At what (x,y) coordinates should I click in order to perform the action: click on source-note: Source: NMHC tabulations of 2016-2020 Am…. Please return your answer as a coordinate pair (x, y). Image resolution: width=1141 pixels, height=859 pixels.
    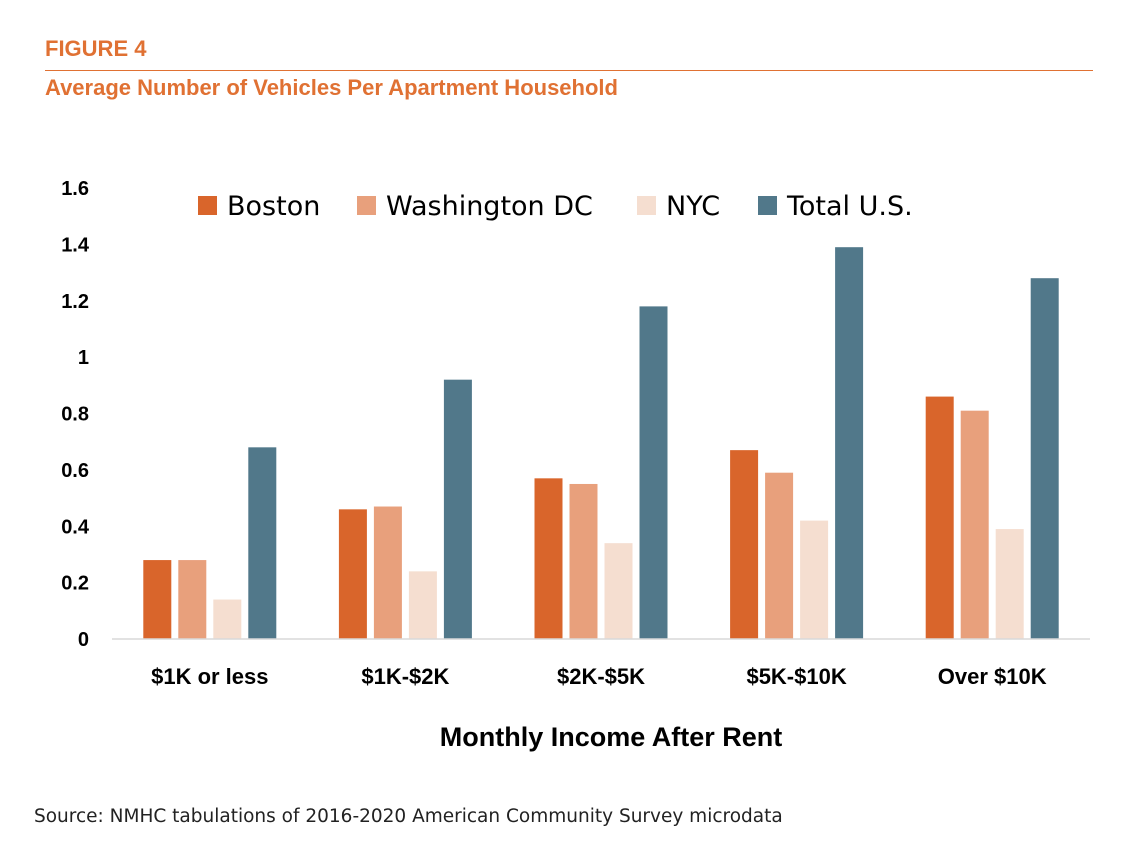
    Looking at the image, I should click on (408, 816).